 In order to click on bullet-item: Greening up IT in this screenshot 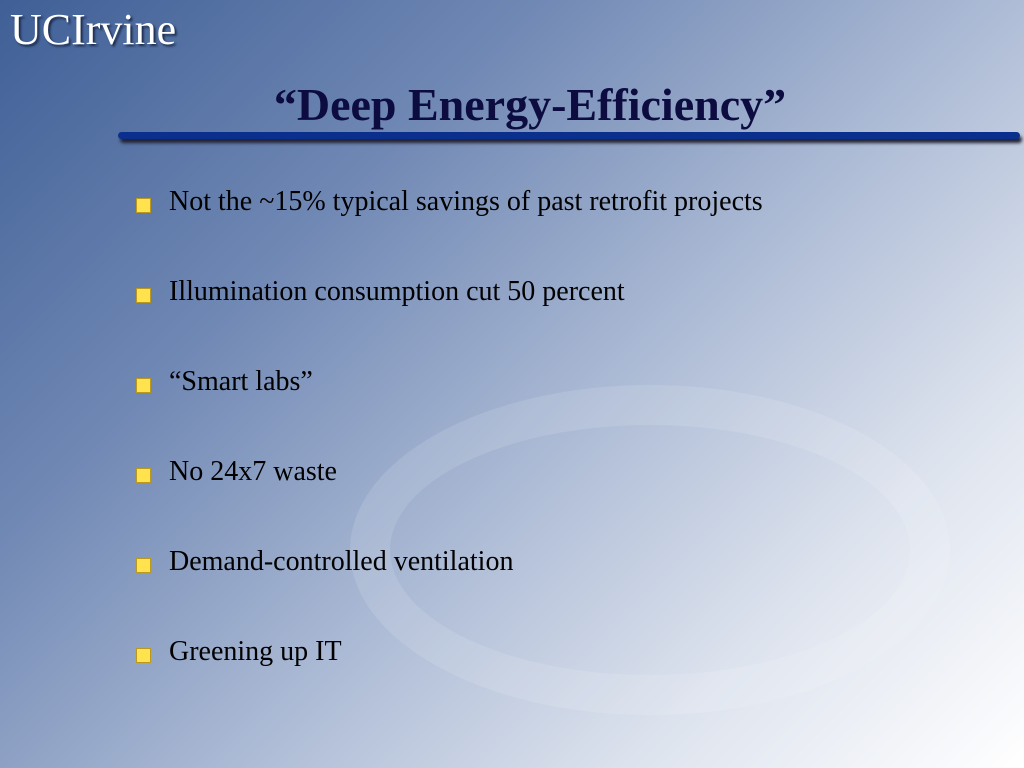, I will do `click(449, 681)`.